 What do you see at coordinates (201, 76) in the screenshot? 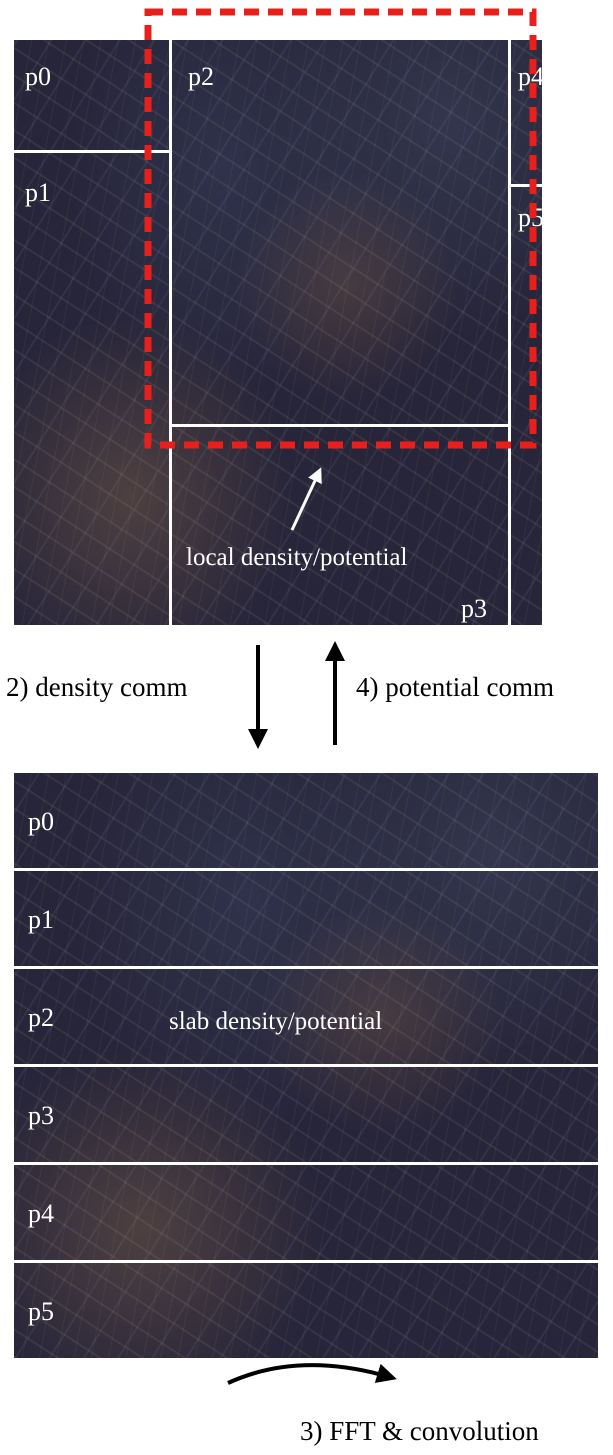
I see `region-label-p2: p2` at bounding box center [201, 76].